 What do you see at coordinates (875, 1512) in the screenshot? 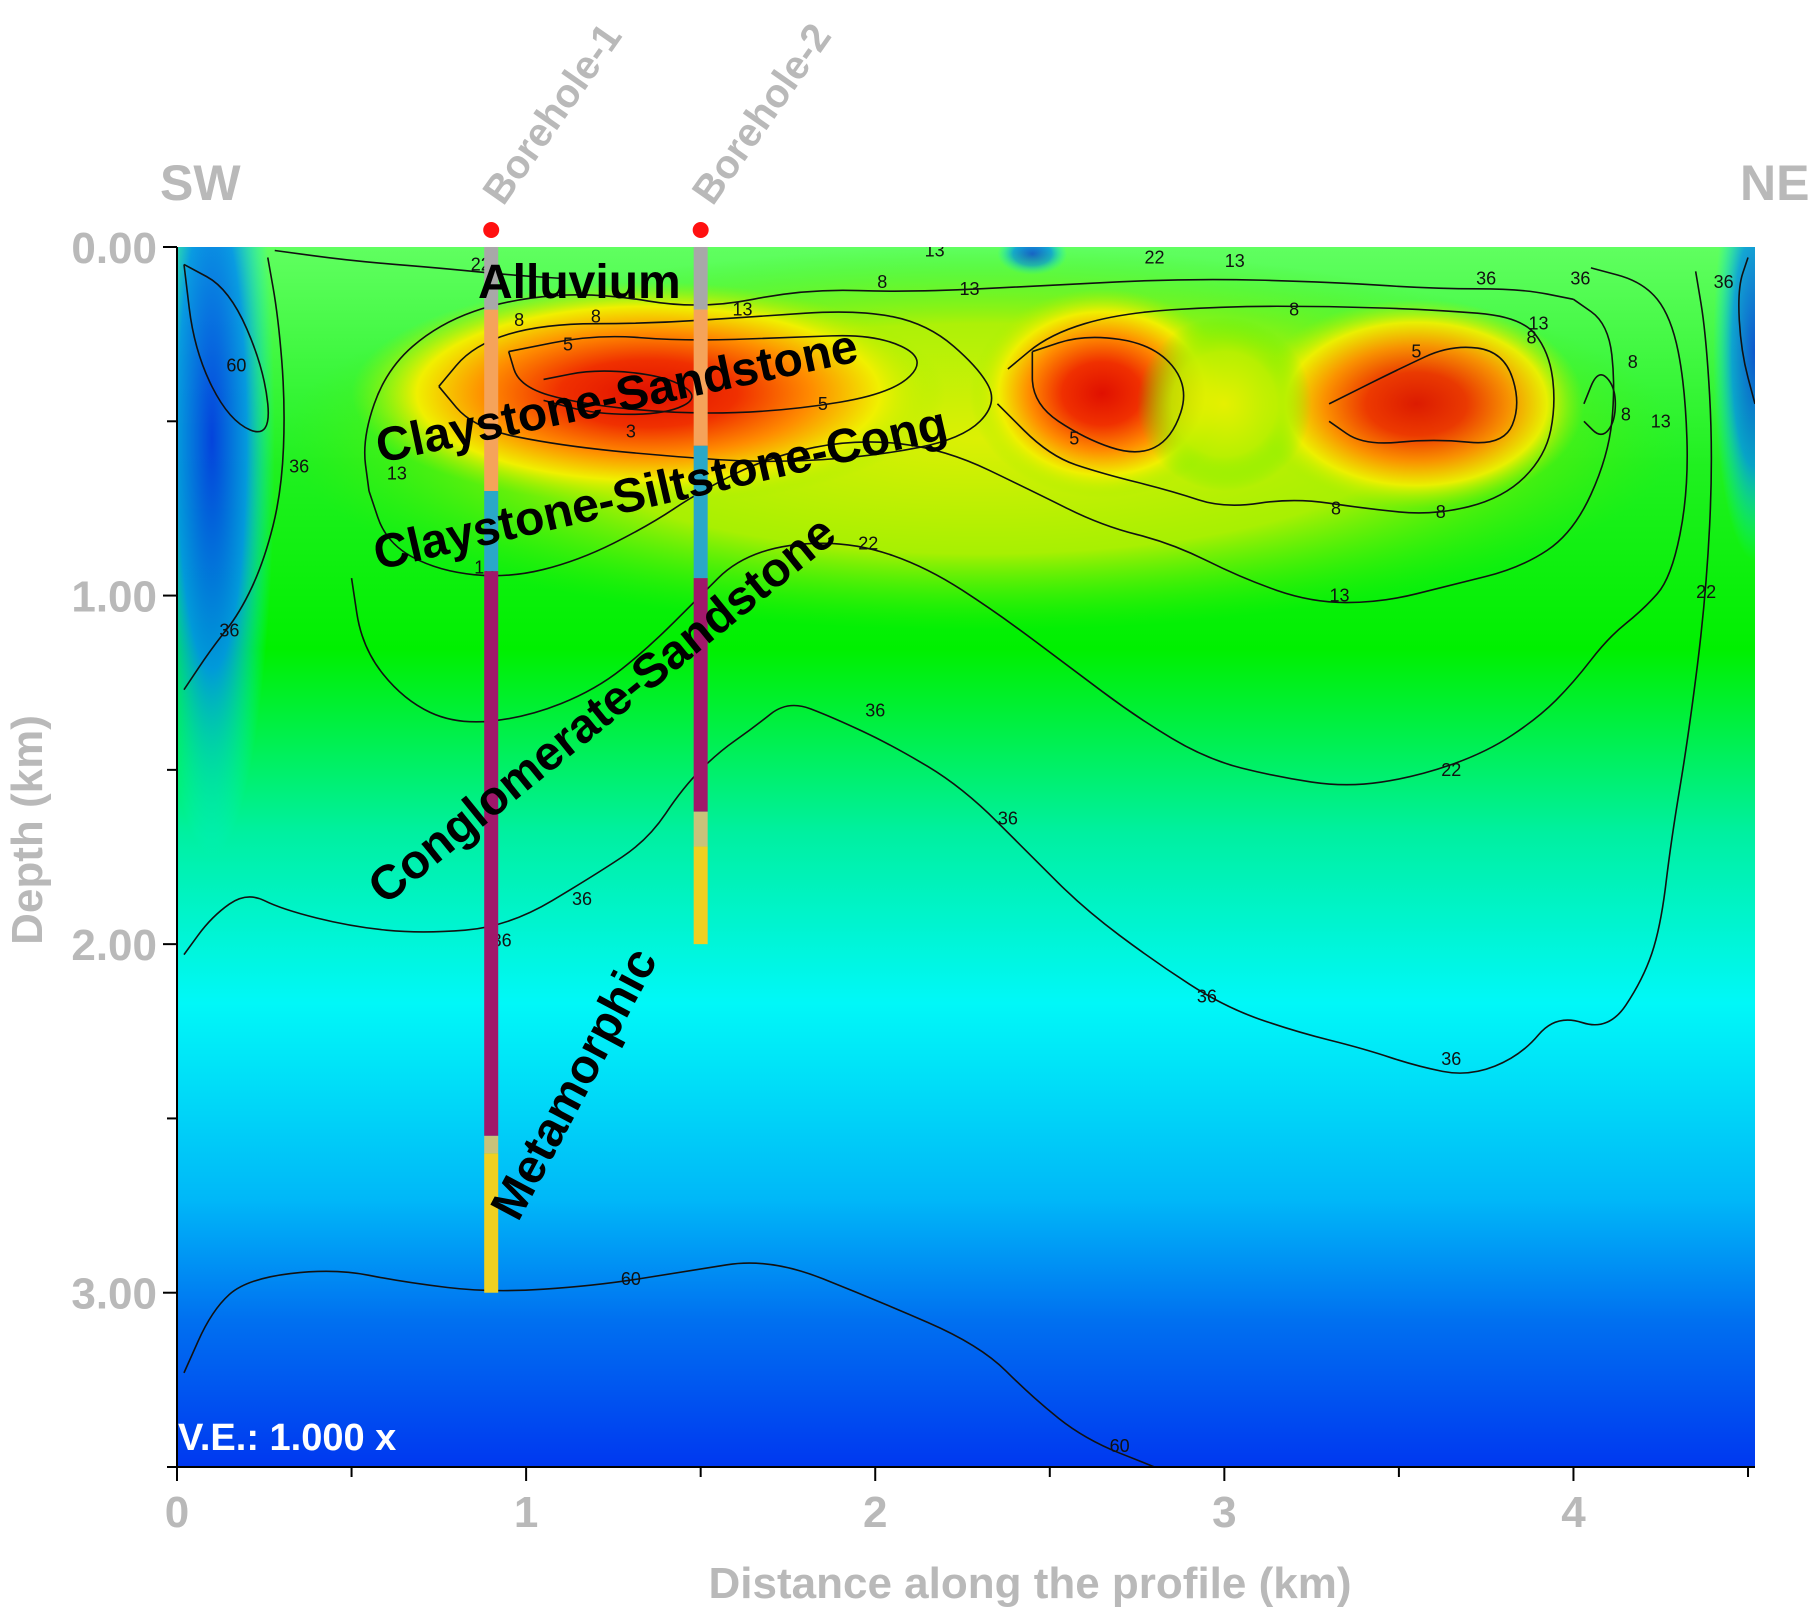
I see `x-tick-label: 2` at bounding box center [875, 1512].